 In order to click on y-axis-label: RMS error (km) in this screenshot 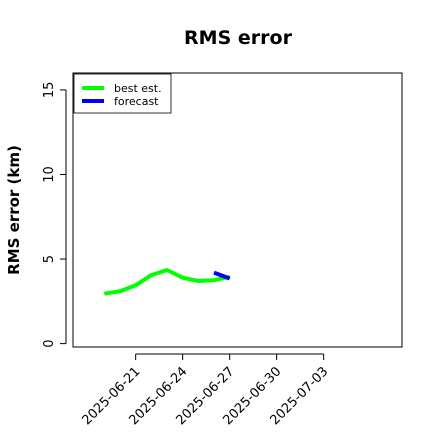, I will do `click(14, 210)`.